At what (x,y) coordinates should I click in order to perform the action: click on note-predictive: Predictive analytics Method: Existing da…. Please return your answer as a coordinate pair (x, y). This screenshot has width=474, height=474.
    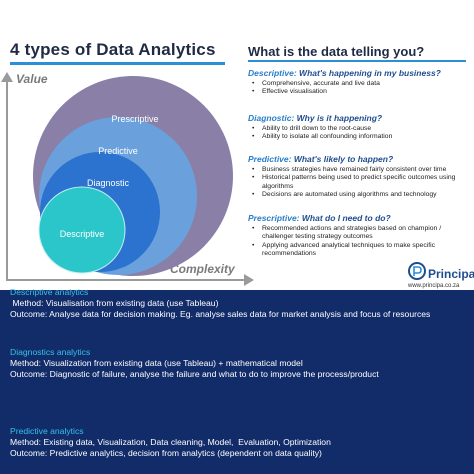
    Looking at the image, I should click on (238, 442).